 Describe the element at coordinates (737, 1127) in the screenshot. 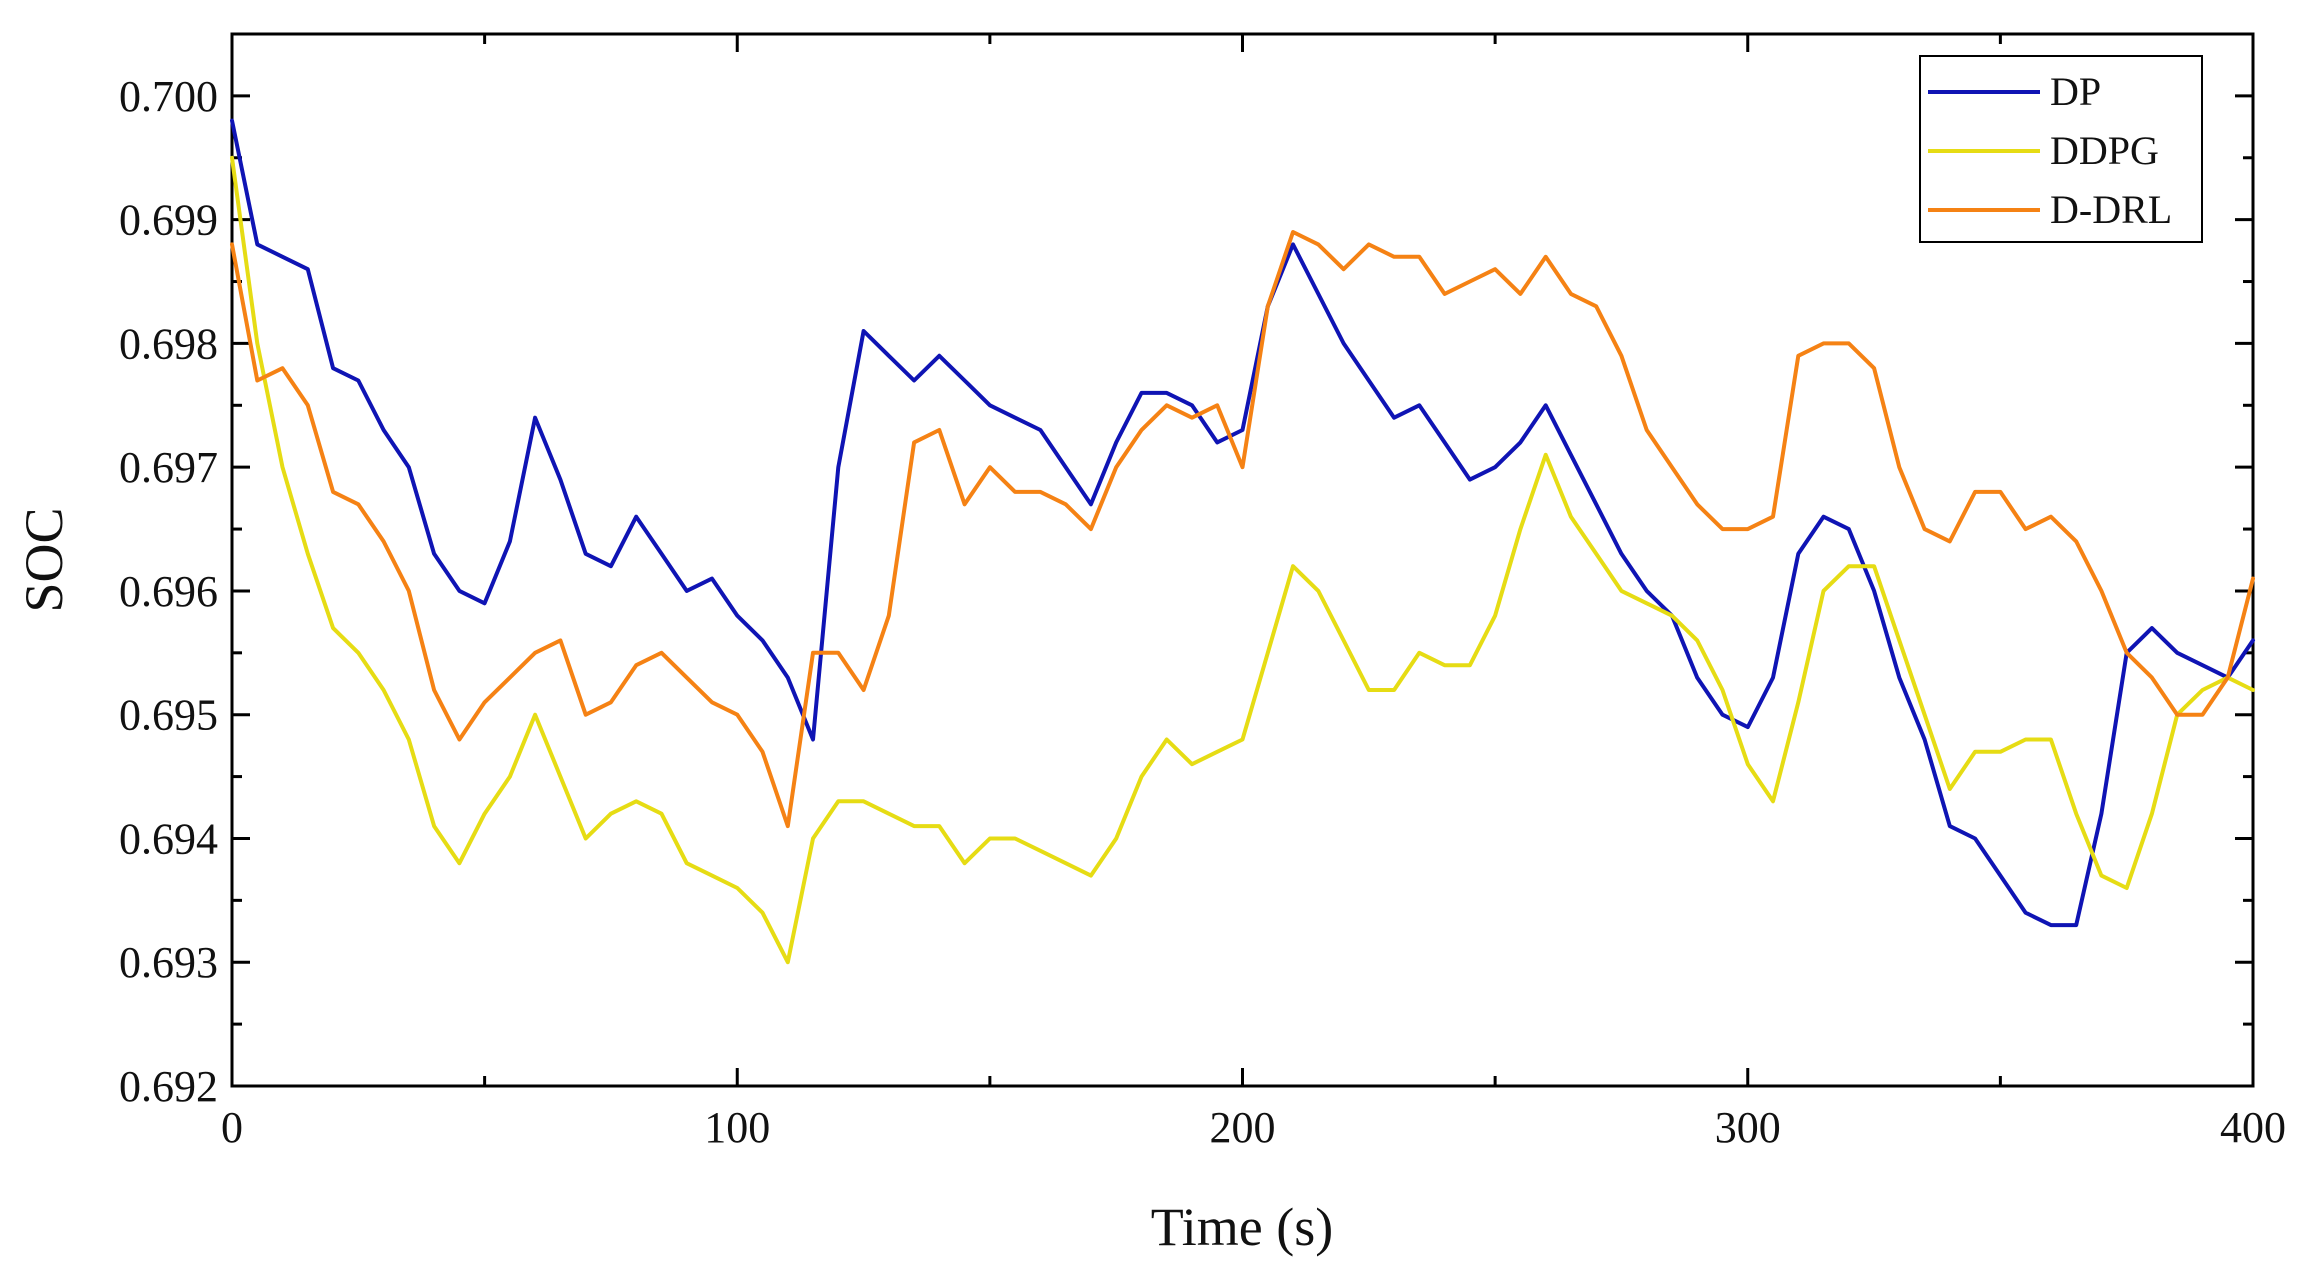

I see `x-tick-label: 100` at that location.